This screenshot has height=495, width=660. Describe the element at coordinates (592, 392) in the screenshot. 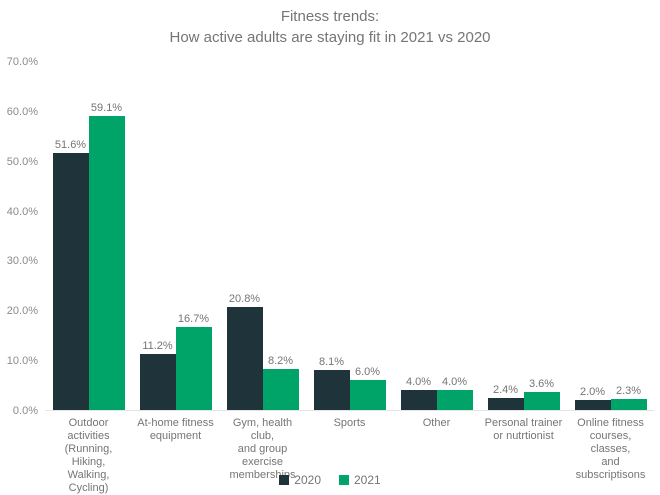

I see `bar-value-label: 2.0%` at that location.